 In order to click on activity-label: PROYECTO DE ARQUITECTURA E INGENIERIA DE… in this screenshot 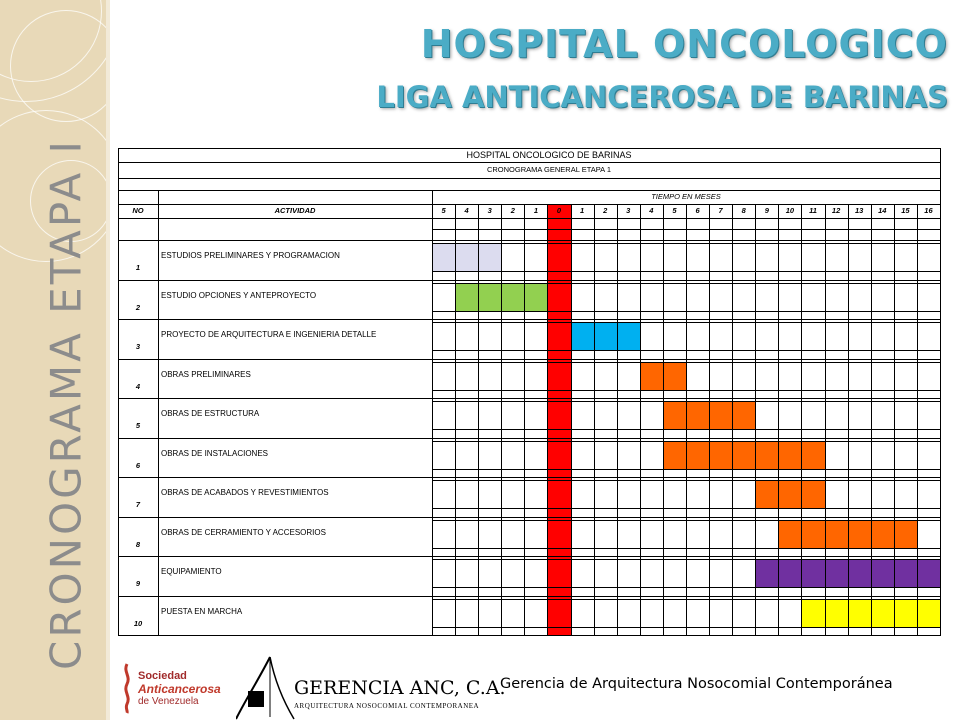, I will do `click(269, 334)`.